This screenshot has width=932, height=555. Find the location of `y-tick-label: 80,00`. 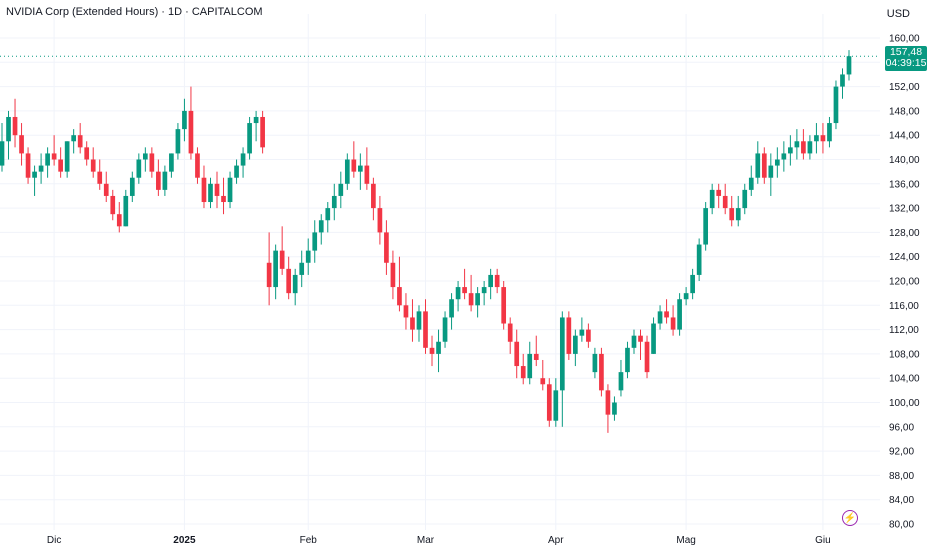

y-tick-label: 80,00 is located at coordinates (901, 525).